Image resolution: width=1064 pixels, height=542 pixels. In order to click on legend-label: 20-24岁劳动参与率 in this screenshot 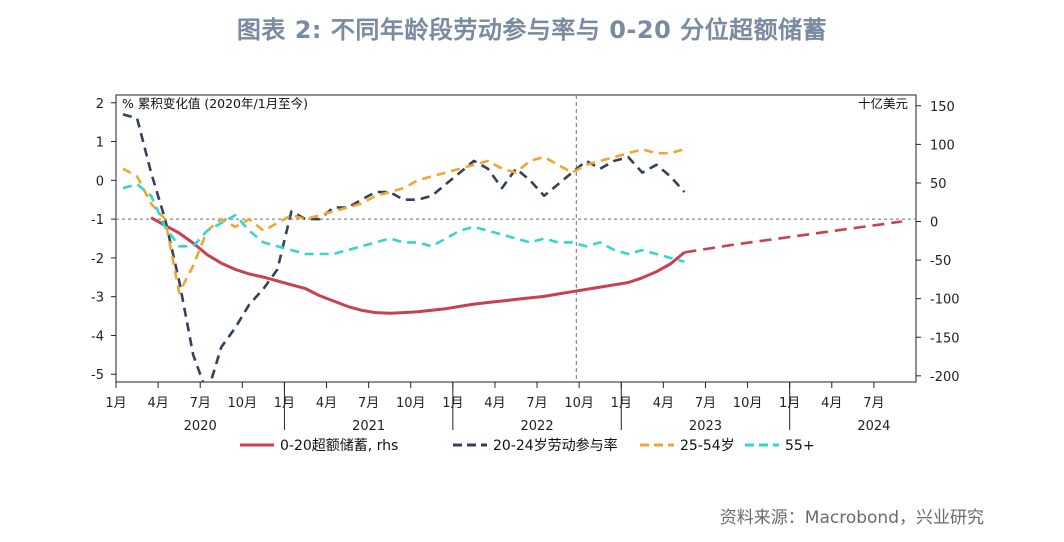, I will do `click(555, 445)`.